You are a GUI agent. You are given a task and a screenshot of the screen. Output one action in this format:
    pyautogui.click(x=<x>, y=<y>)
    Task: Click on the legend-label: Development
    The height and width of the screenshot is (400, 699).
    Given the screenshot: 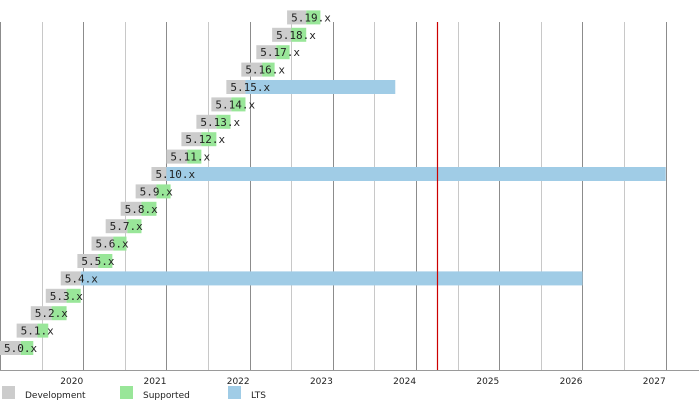 What is the action you would take?
    pyautogui.click(x=55, y=395)
    